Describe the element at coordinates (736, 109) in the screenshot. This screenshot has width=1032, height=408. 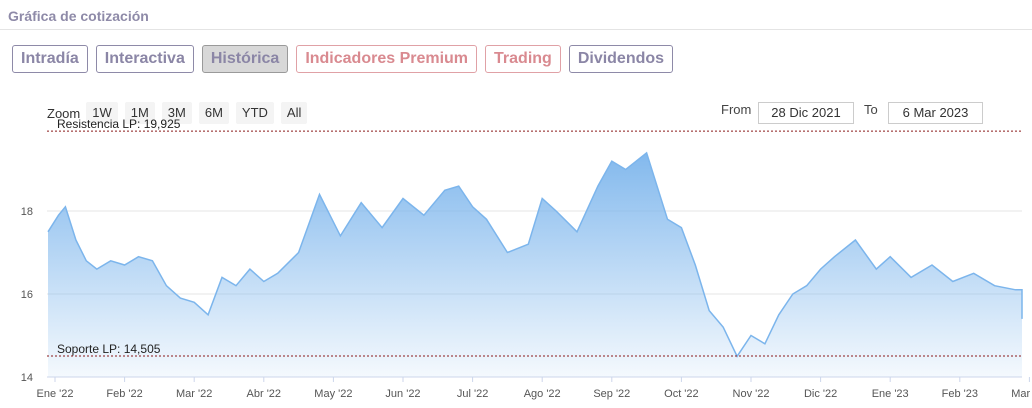
I see `from-label: From` at that location.